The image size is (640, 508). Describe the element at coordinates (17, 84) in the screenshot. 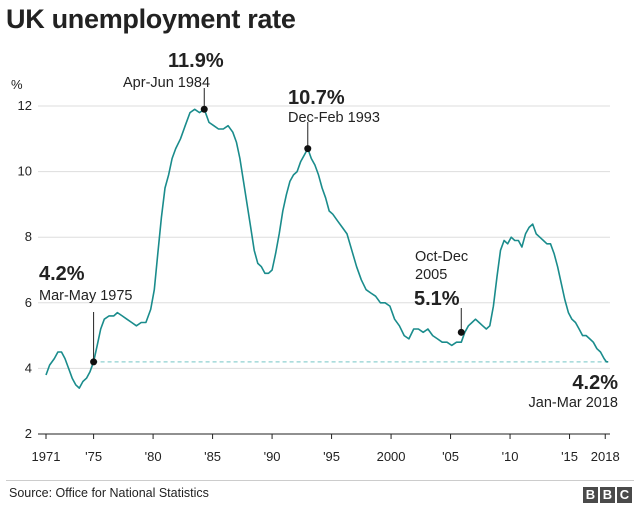

I see `y-axis-unit-label: %` at that location.